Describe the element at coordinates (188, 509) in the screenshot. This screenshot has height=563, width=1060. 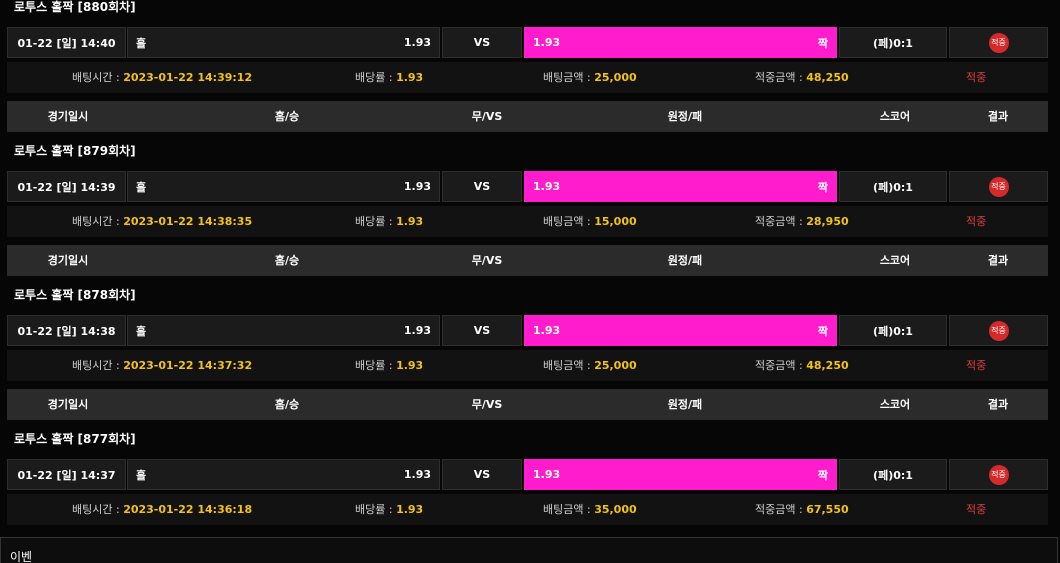
I see `bet-time-value: 2023-01-22 14:36:18` at that location.